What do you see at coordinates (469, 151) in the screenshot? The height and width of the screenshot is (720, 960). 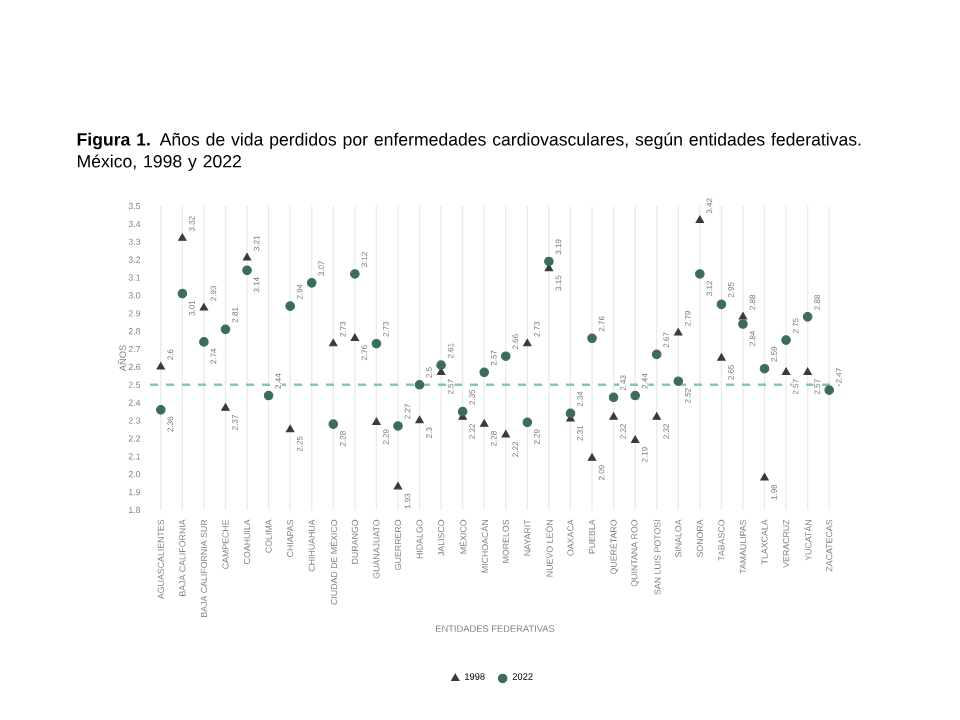 I see `chart-title: Figura 1. Años de vida perdidos por enfermedades cardiovasculares, según entidades federativas. México, 1998 y 2022` at bounding box center [469, 151].